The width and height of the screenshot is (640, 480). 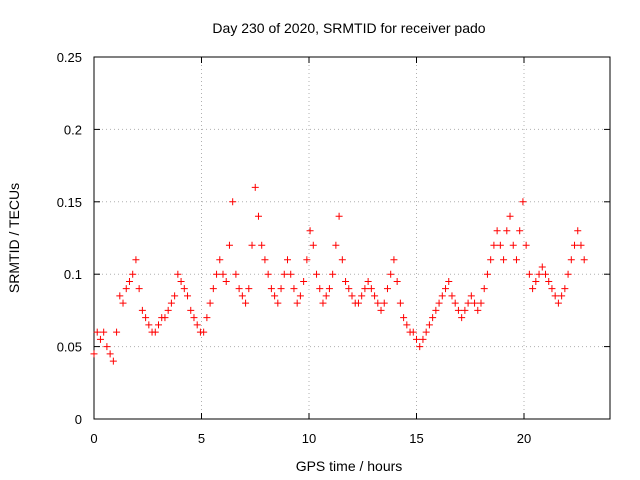 I want to click on x-axis-label: GPS time / hours, so click(x=349, y=466).